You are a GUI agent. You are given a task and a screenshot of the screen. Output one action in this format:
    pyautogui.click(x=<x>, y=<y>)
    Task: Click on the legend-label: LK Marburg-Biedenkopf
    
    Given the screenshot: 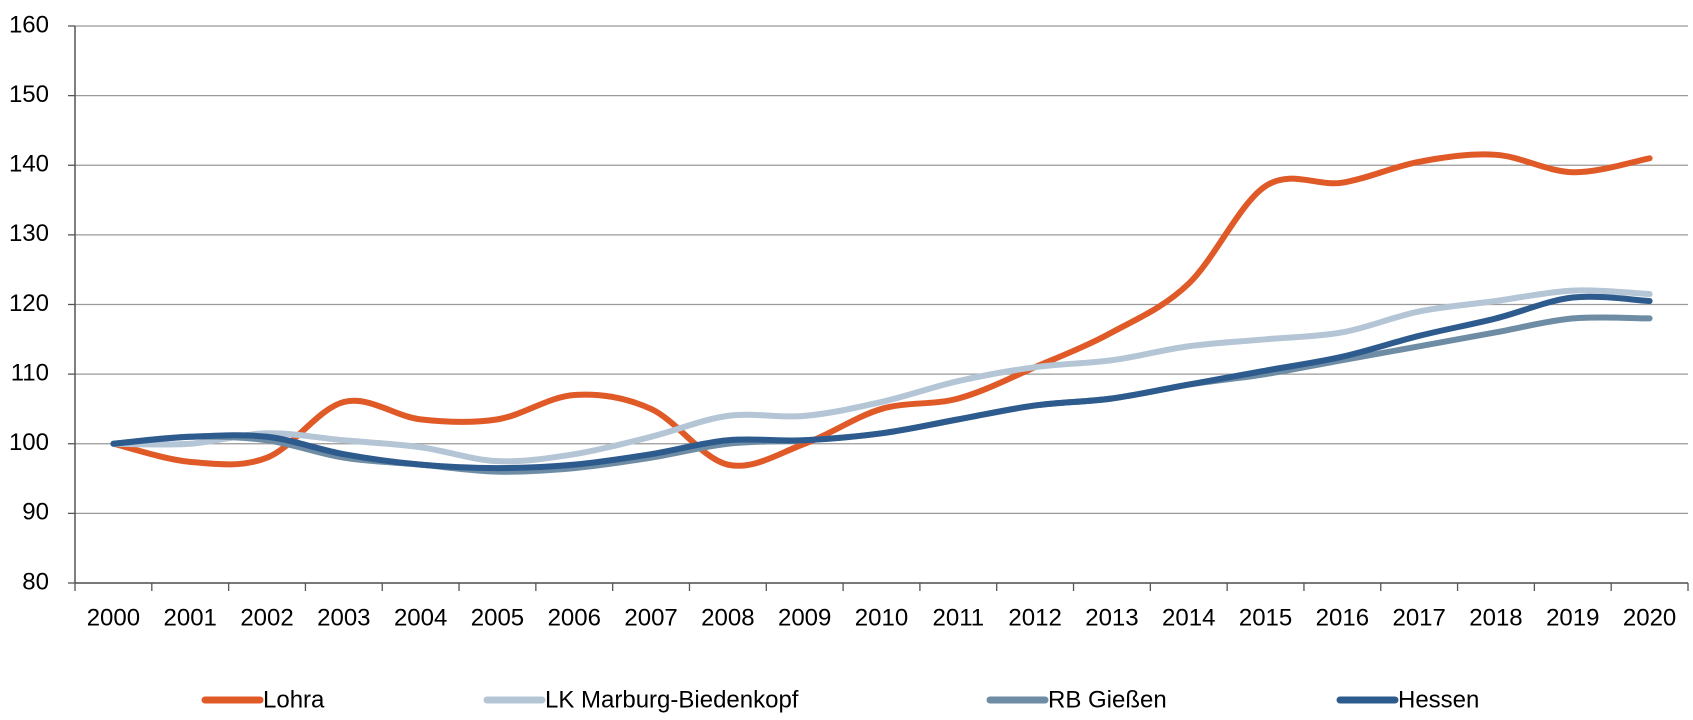 What is the action you would take?
    pyautogui.click(x=672, y=699)
    